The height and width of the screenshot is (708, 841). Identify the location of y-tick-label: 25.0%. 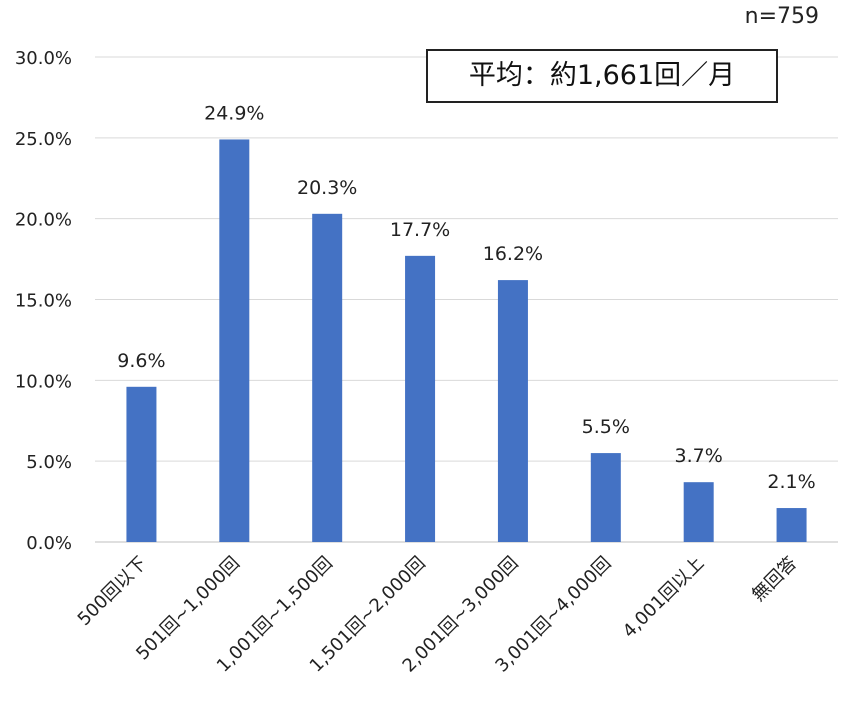
(43, 139).